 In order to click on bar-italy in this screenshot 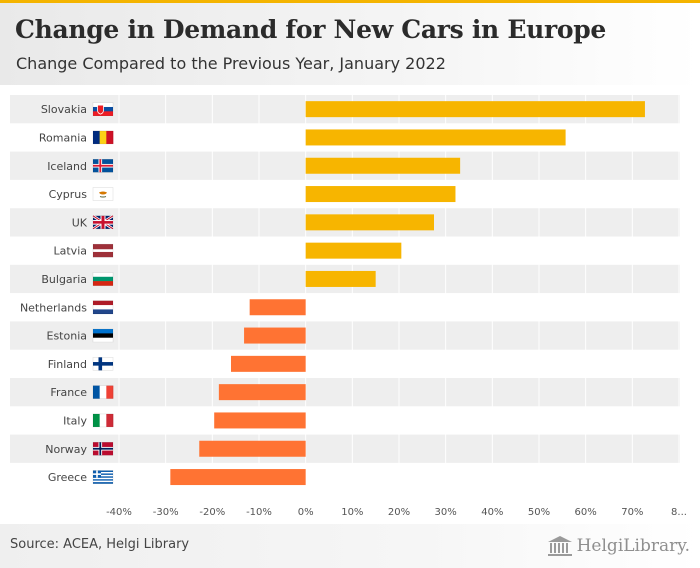, I will do `click(260, 420)`.